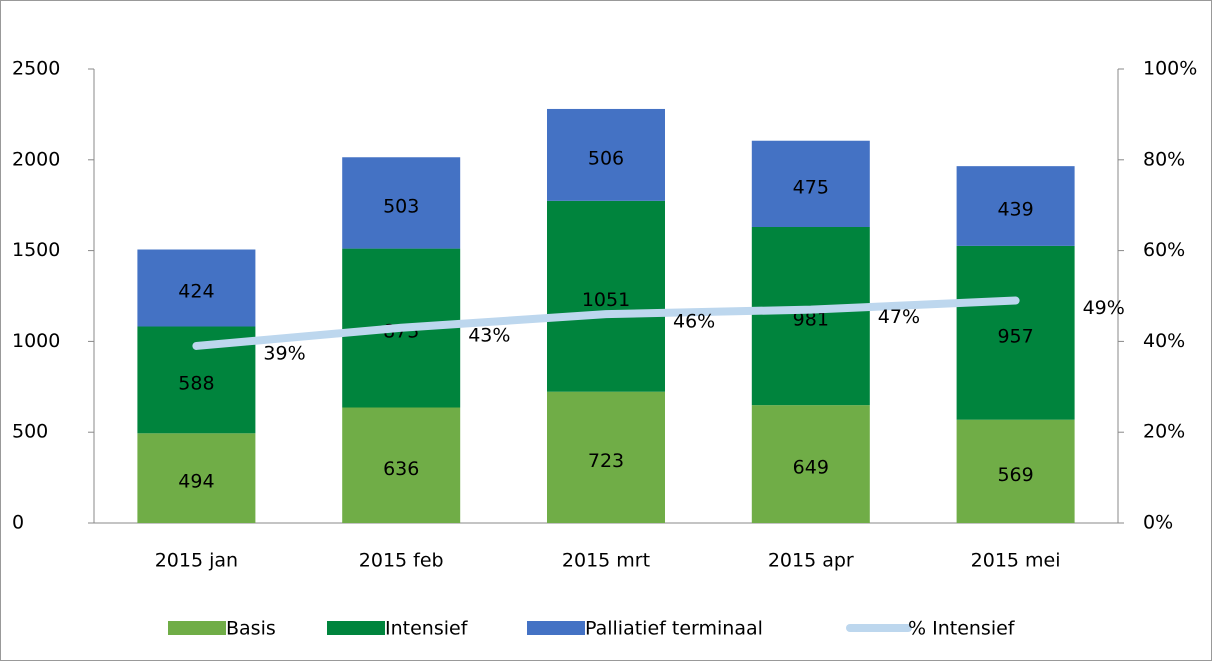 This screenshot has height=661, width=1212. Describe the element at coordinates (1015, 475) in the screenshot. I see `value-label: 569` at that location.